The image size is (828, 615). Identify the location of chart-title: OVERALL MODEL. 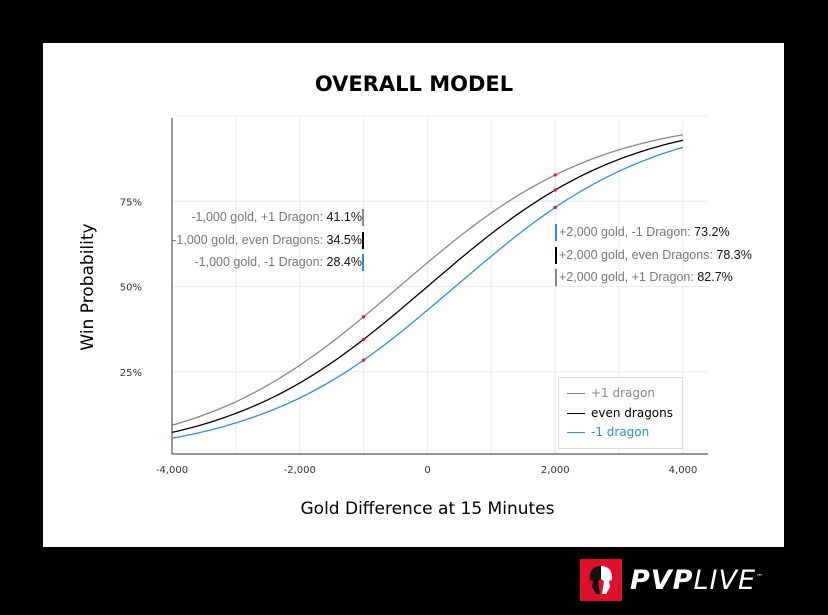
(414, 84).